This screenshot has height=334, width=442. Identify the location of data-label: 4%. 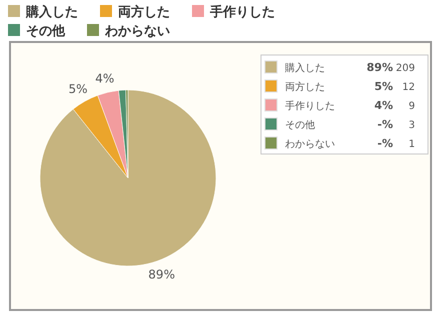
(104, 79).